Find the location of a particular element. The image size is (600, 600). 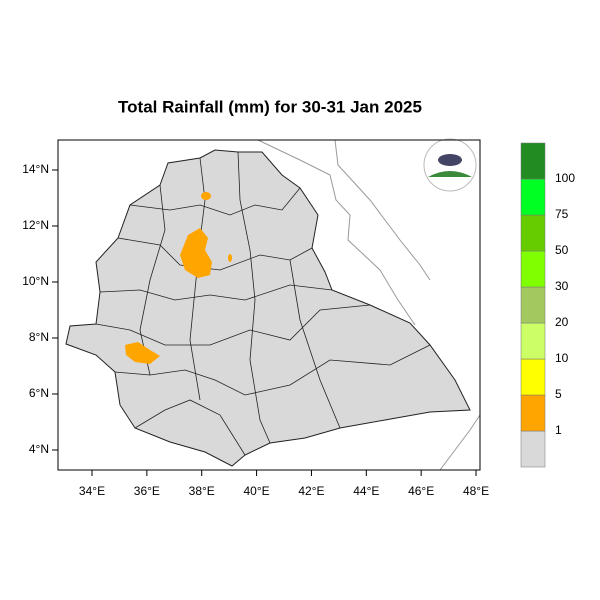

x-tick-label: 38°E is located at coordinates (202, 491).